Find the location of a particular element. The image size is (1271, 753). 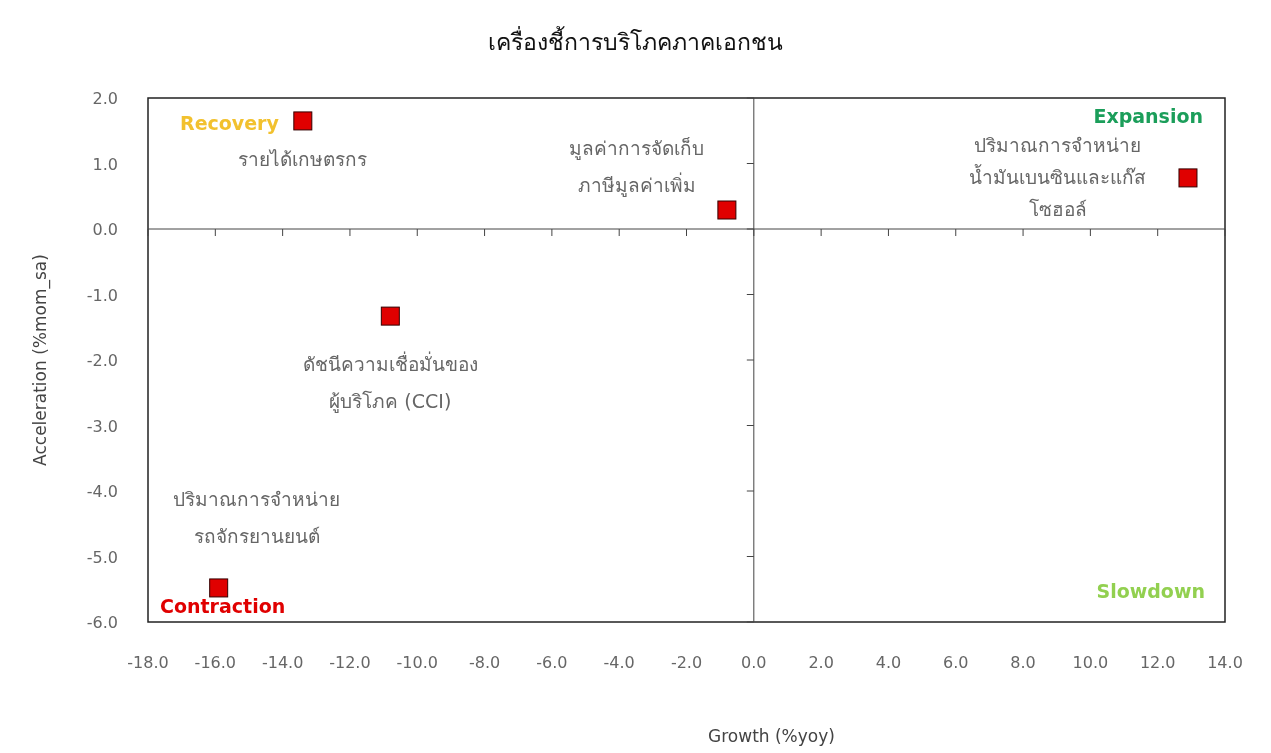

y-tick-label: -1.0 is located at coordinates (102, 295).